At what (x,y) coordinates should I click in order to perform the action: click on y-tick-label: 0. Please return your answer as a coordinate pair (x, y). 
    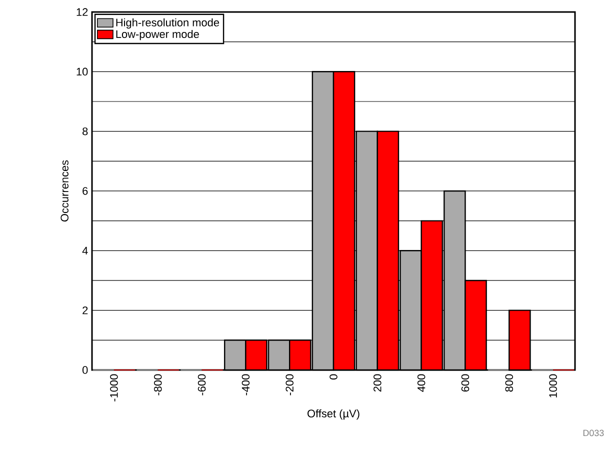
    Looking at the image, I should click on (85, 370).